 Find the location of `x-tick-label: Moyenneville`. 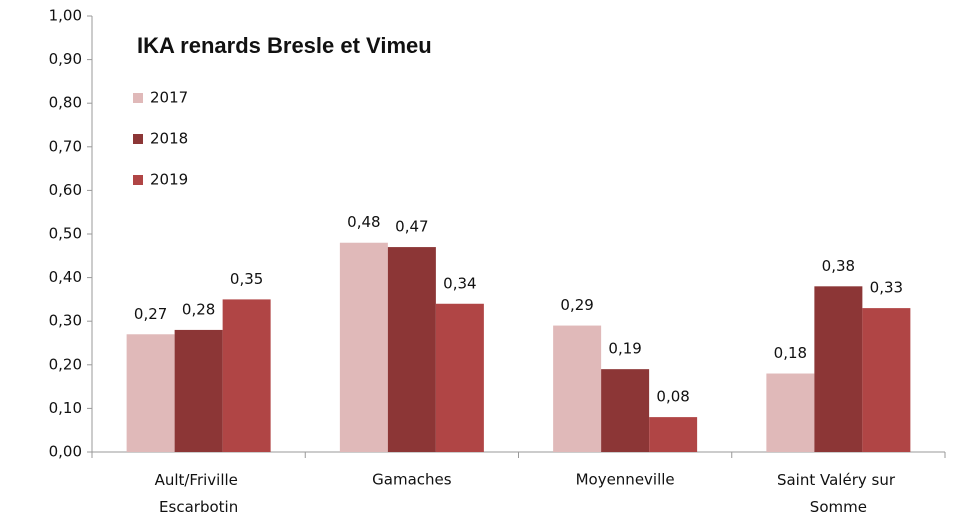

x-tick-label: Moyenneville is located at coordinates (625, 480).